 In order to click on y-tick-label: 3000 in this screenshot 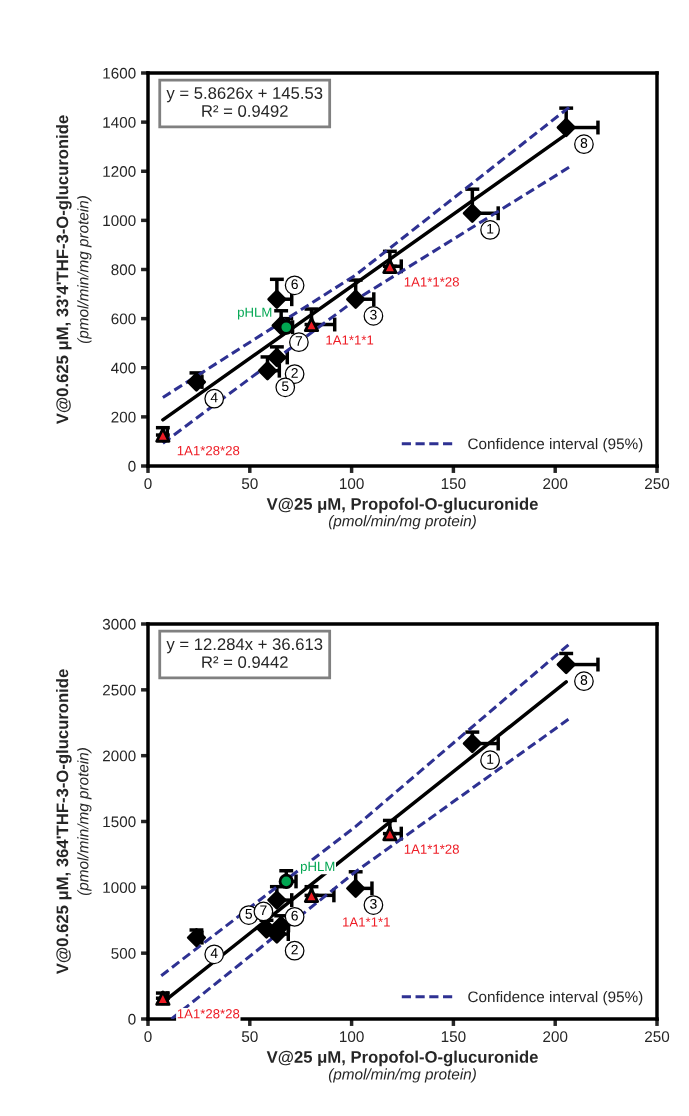, I will do `click(119, 624)`.